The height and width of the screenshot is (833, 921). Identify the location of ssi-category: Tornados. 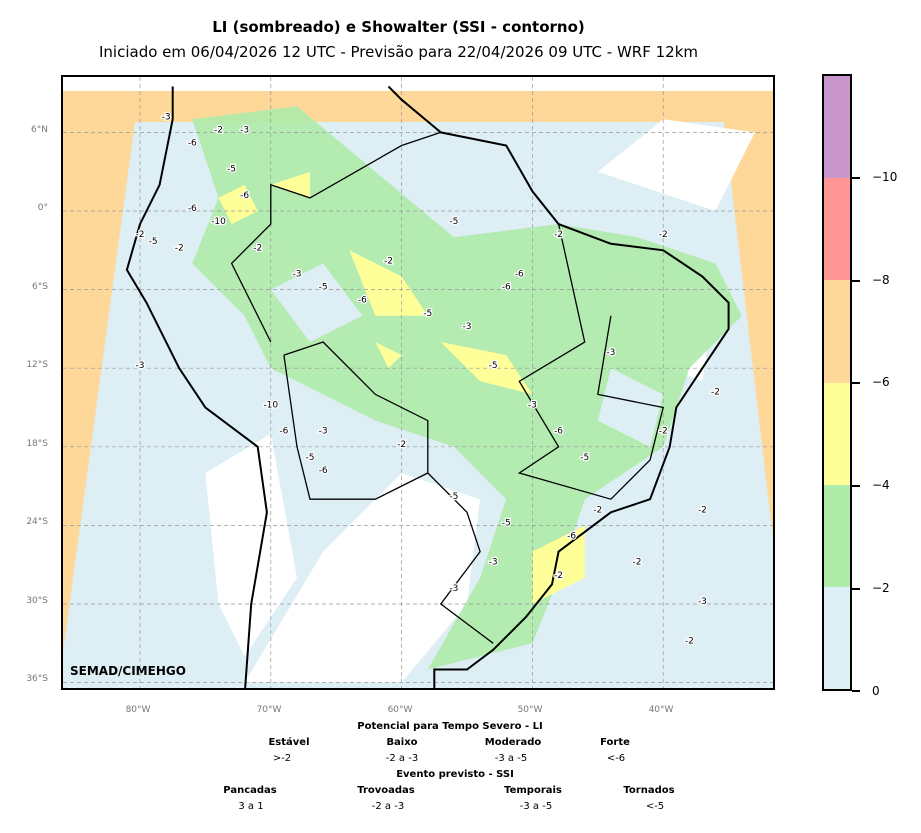
(649, 790).